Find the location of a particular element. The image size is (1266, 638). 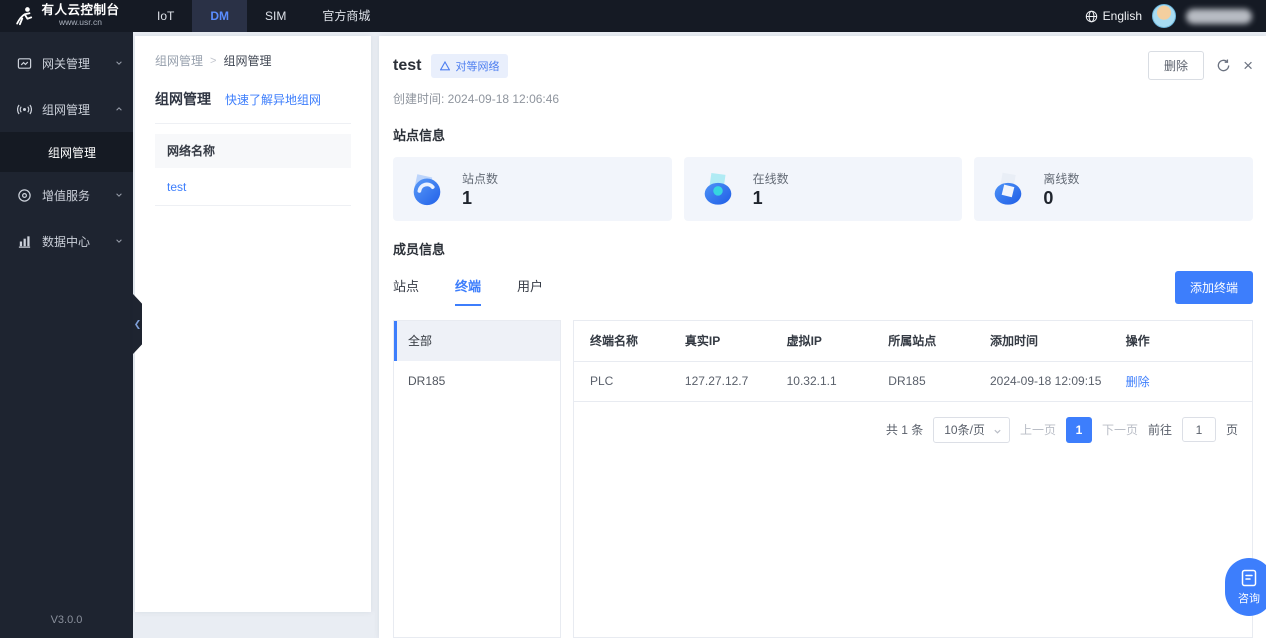

network-list-item: test is located at coordinates (253, 187).